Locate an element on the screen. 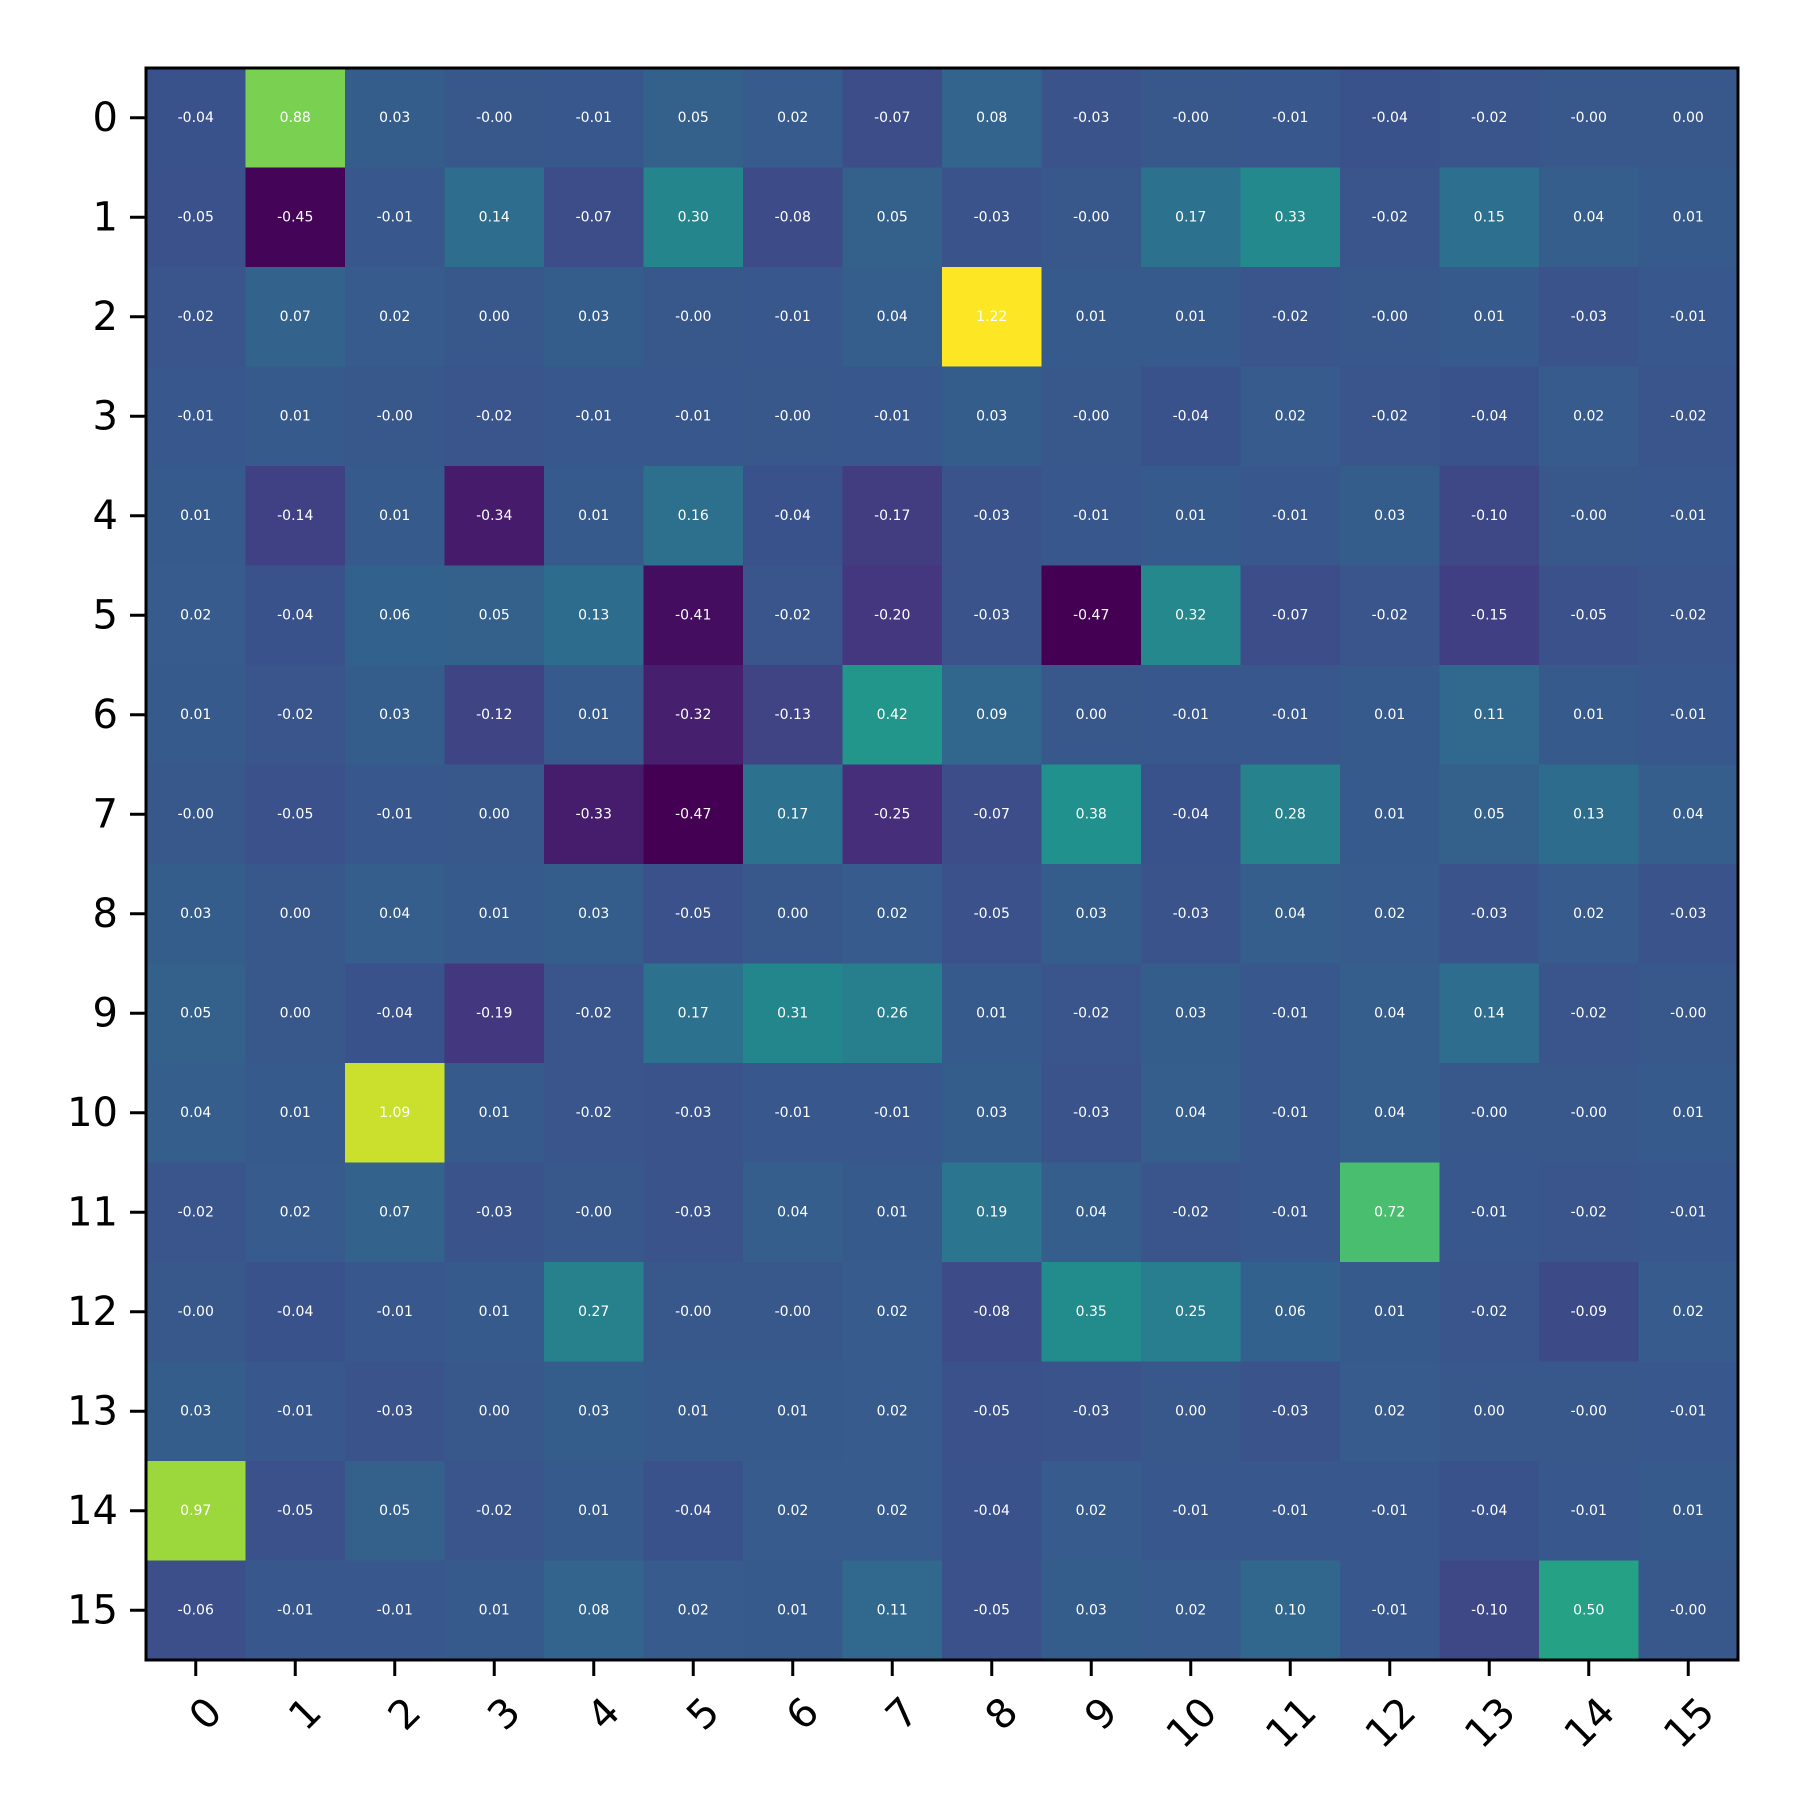  cell-value-label-r2-c12: -0.00 is located at coordinates (1390, 317).